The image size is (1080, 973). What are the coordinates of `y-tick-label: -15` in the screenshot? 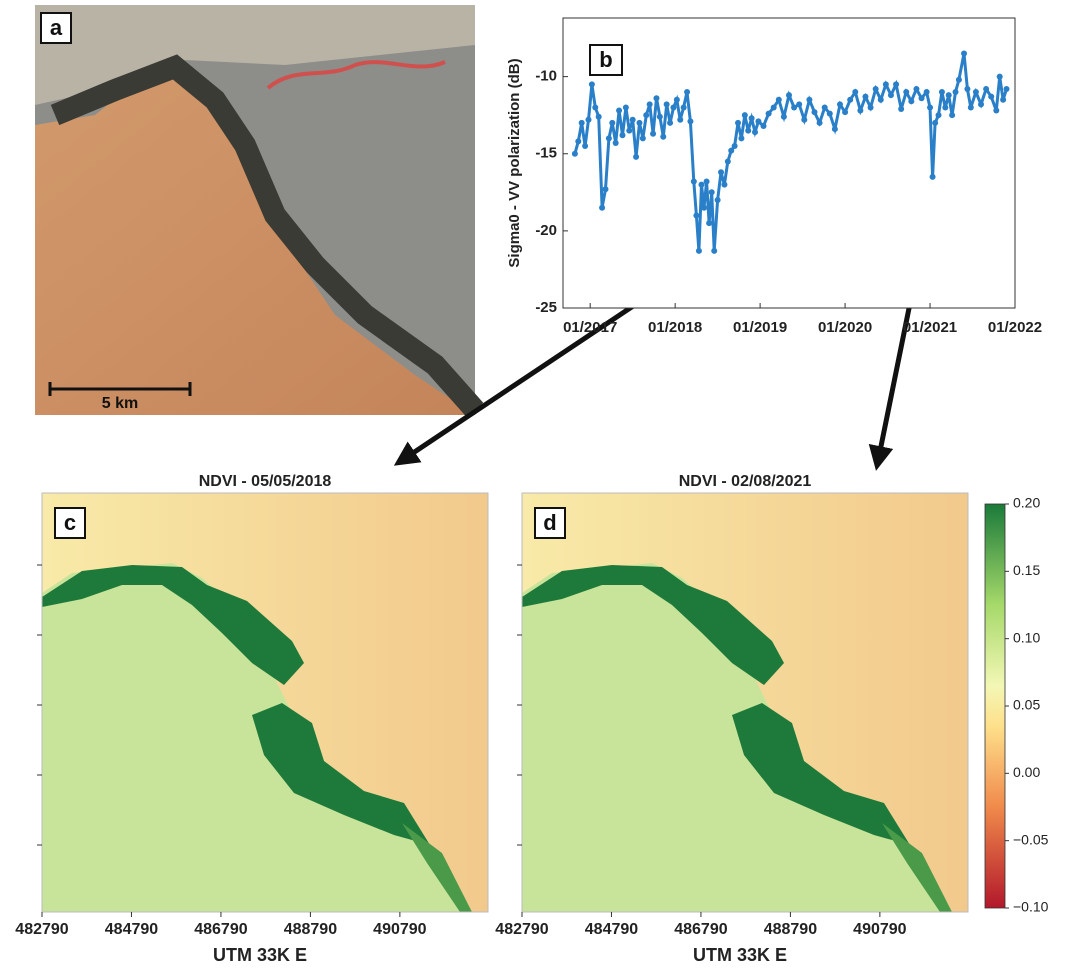 It's located at (546, 153).